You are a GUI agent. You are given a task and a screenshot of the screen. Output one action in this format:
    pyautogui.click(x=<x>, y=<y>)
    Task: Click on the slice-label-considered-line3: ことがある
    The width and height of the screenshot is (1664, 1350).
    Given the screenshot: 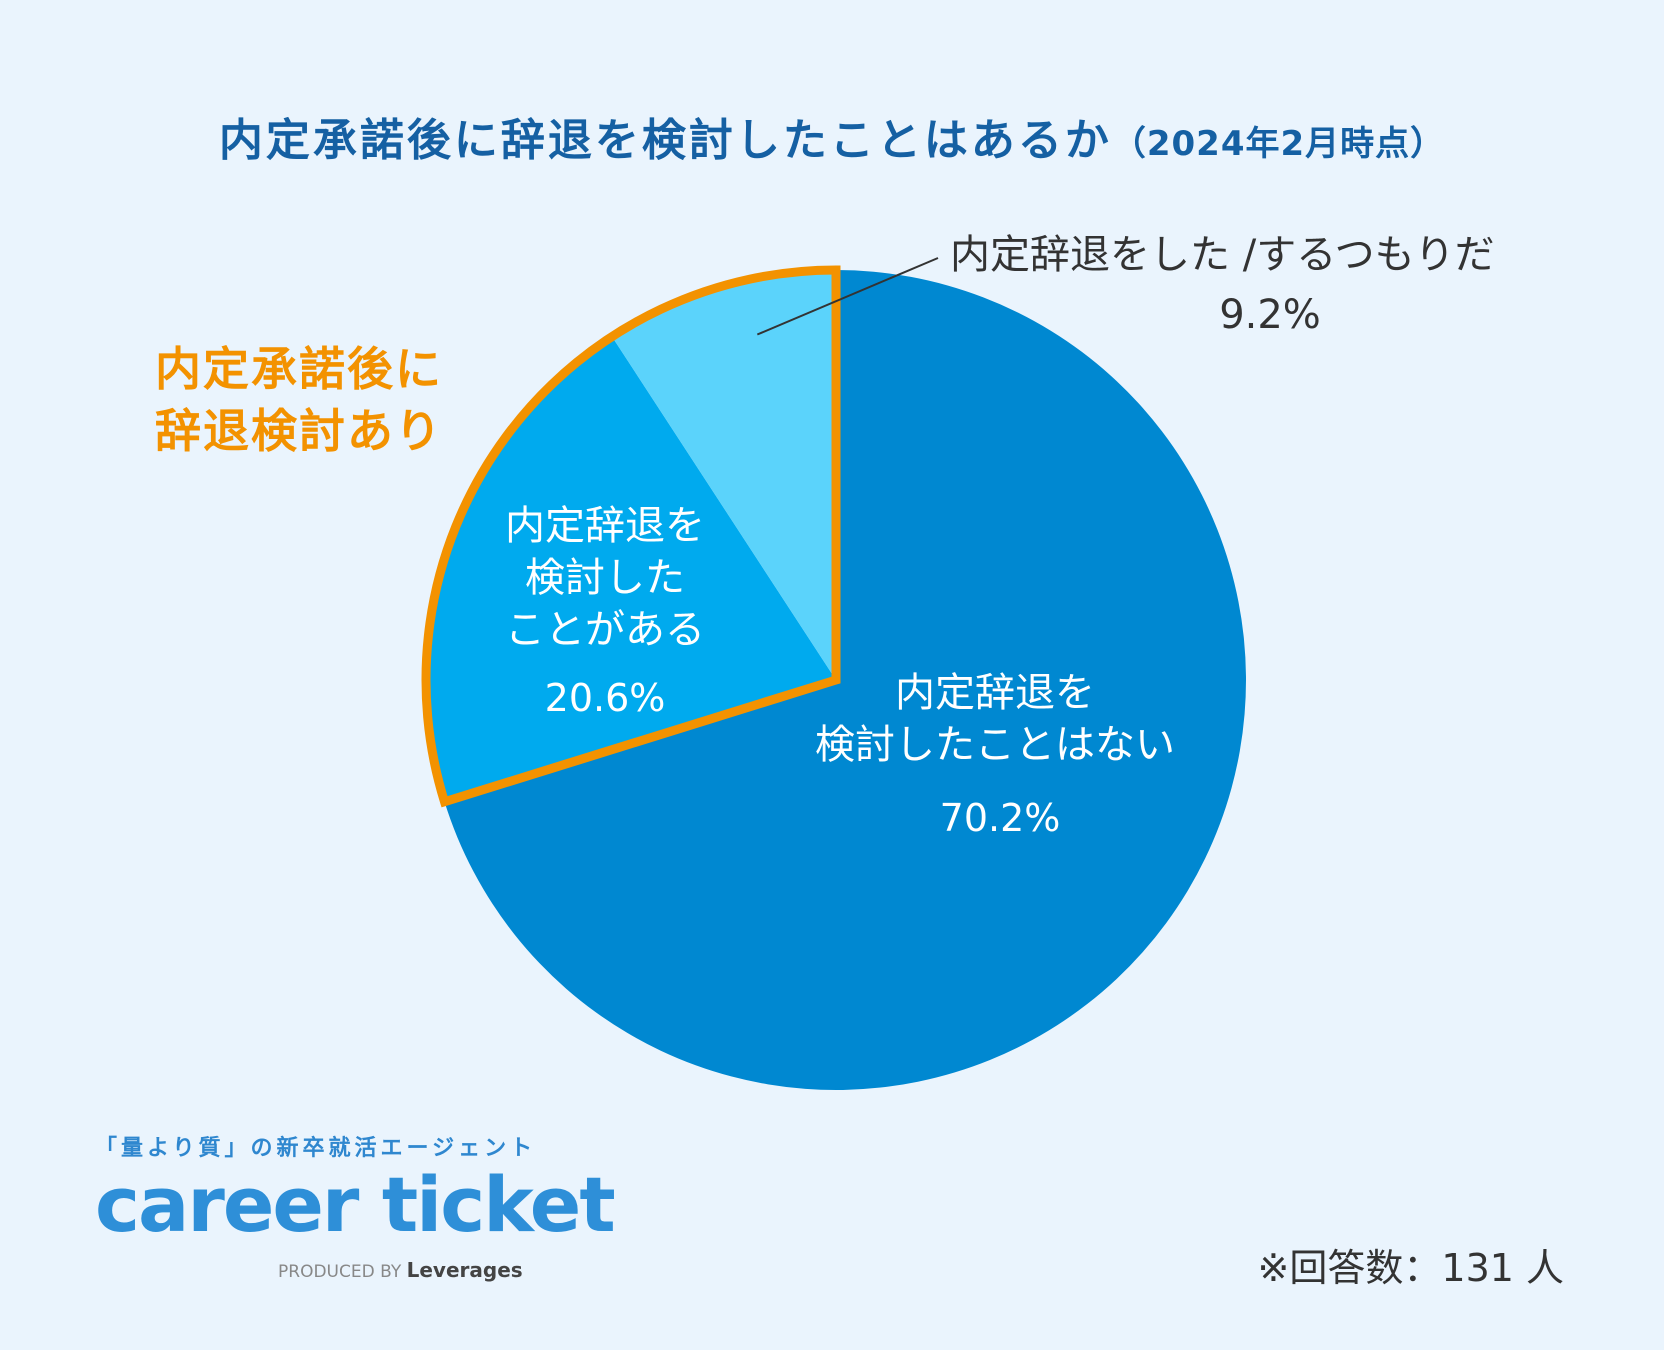 What is the action you would take?
    pyautogui.click(x=605, y=630)
    